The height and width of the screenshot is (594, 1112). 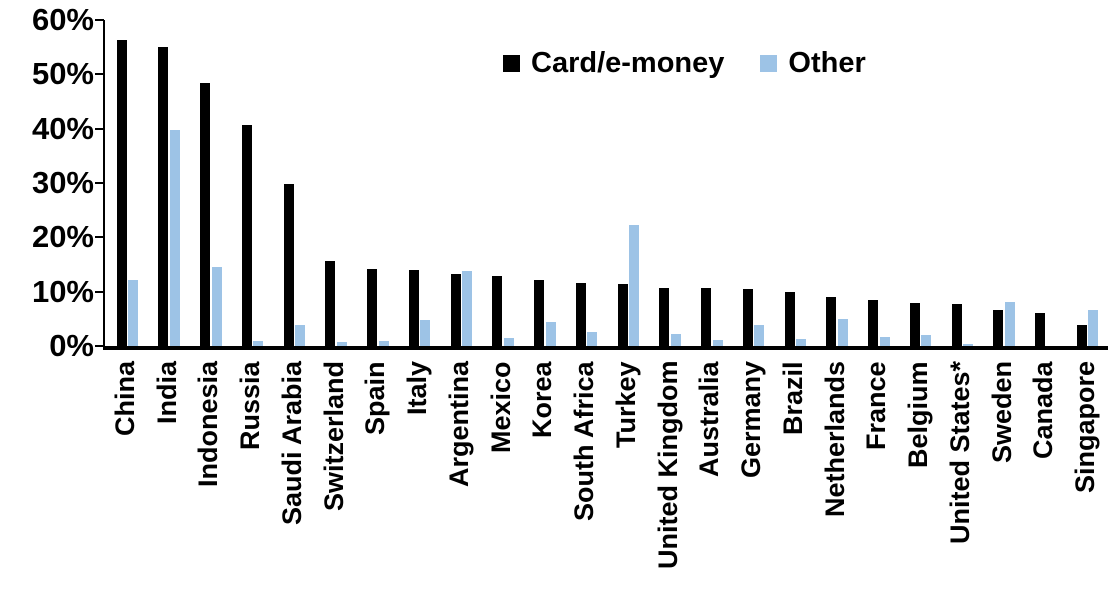 What do you see at coordinates (709, 419) in the screenshot?
I see `x-axis-label: Australia` at bounding box center [709, 419].